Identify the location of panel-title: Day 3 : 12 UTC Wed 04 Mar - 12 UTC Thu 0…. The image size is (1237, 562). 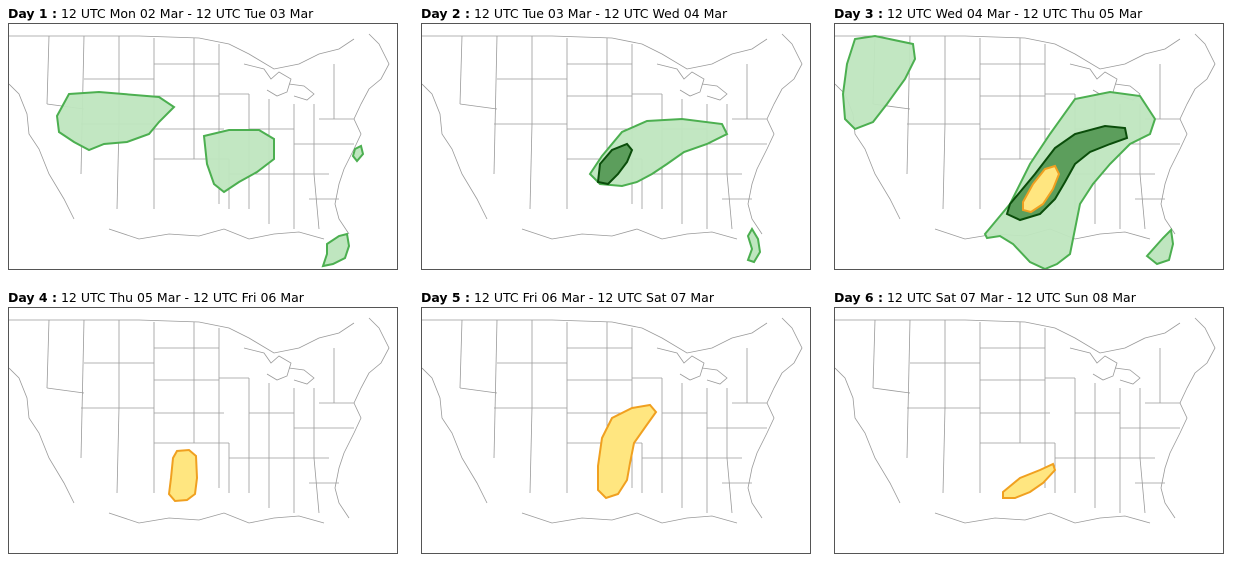
(988, 14).